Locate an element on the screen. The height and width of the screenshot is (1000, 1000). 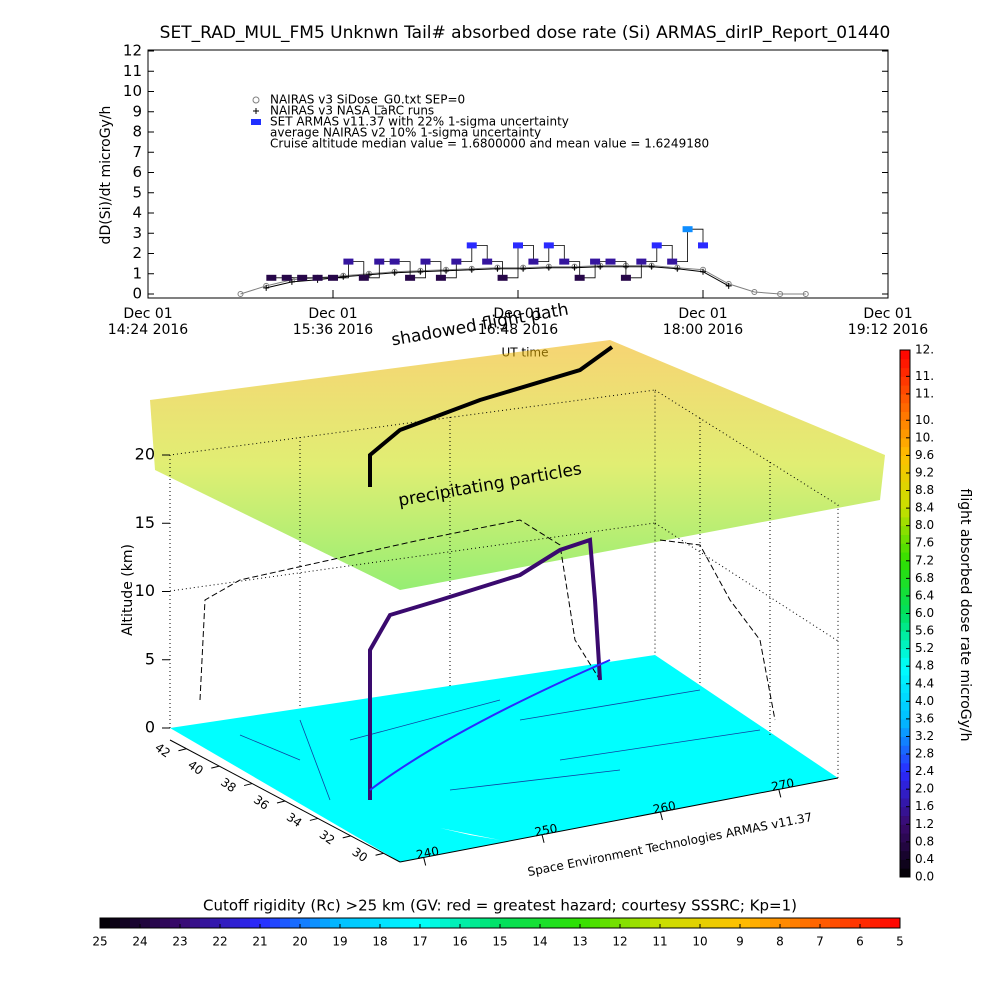
z-tick-label: 20 is located at coordinates (145, 454).